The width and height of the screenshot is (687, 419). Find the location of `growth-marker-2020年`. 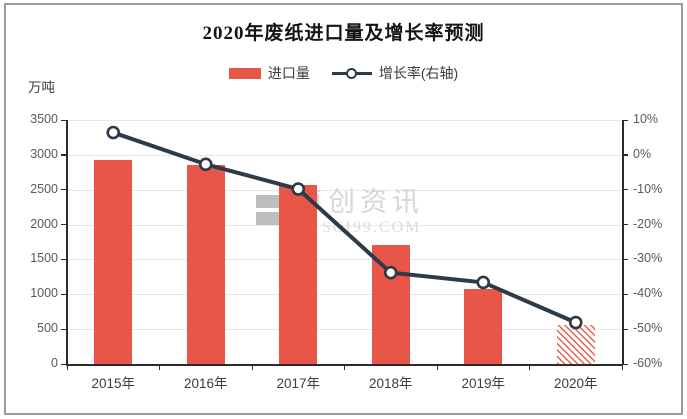

growth-marker-2020年 is located at coordinates (575, 322).